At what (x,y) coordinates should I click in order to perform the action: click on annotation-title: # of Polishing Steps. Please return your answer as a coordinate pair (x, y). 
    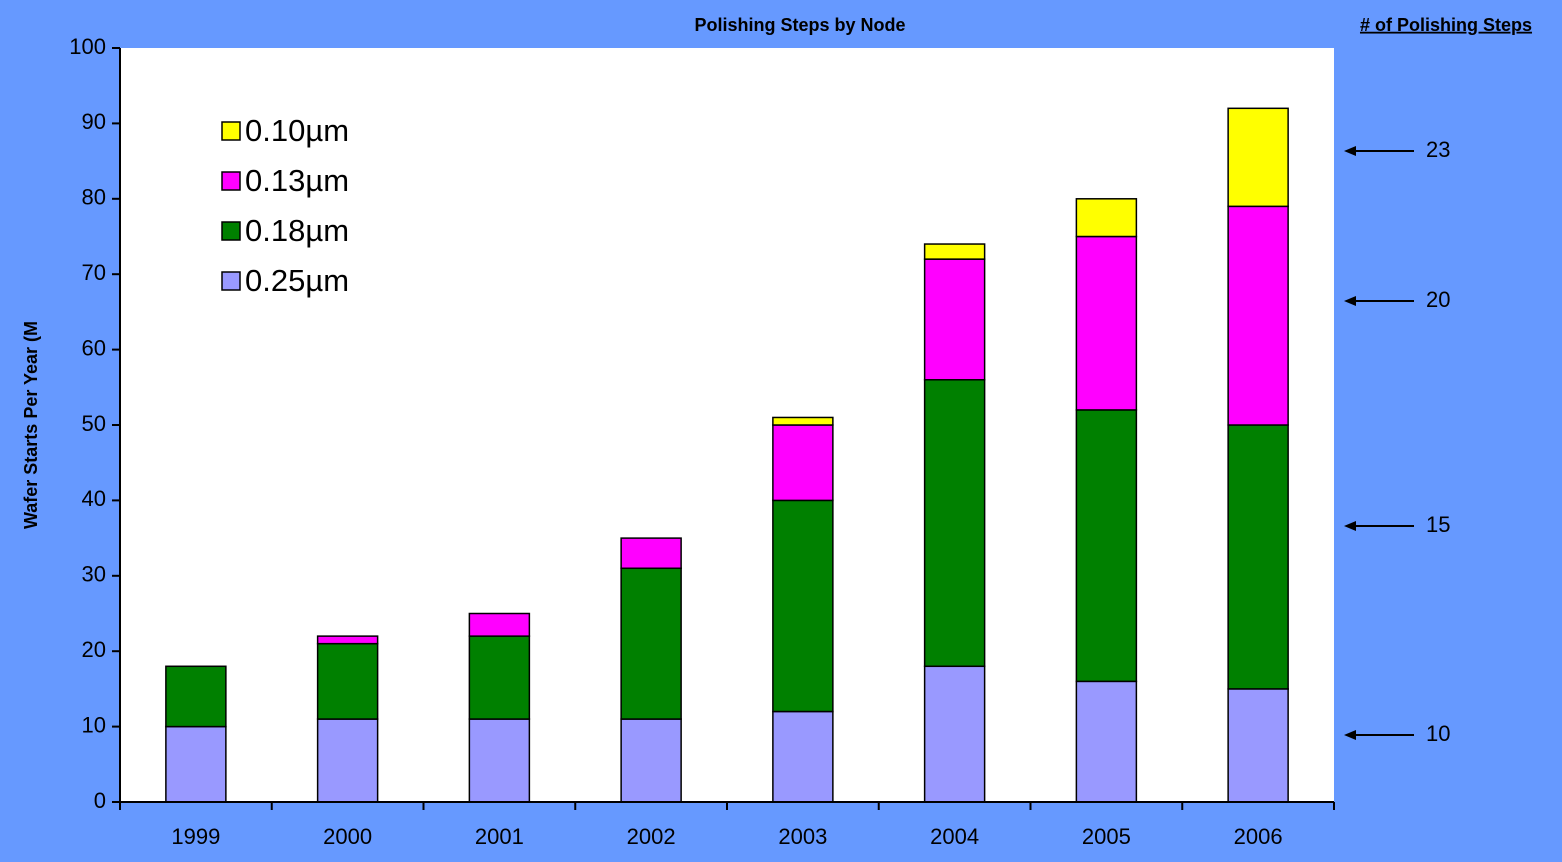
    Looking at the image, I should click on (1446, 25).